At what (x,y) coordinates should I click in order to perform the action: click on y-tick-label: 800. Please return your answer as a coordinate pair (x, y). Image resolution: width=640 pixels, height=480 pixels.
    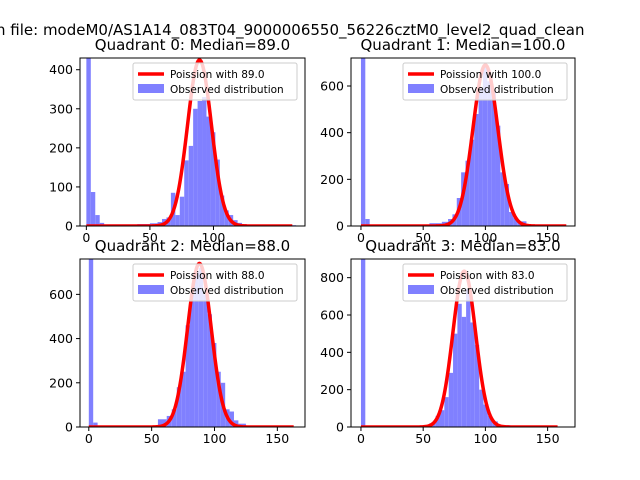
    Looking at the image, I should click on (332, 277).